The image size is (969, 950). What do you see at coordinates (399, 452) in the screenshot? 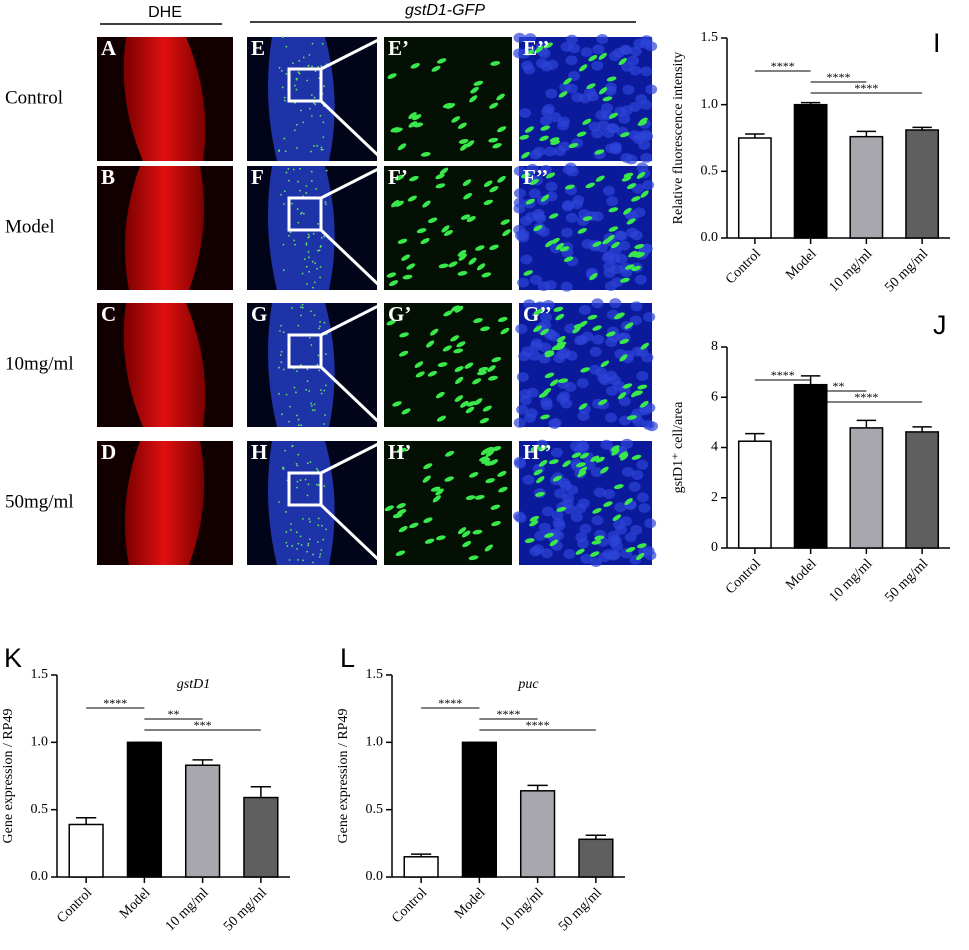
I see `panel-letter: H’` at bounding box center [399, 452].